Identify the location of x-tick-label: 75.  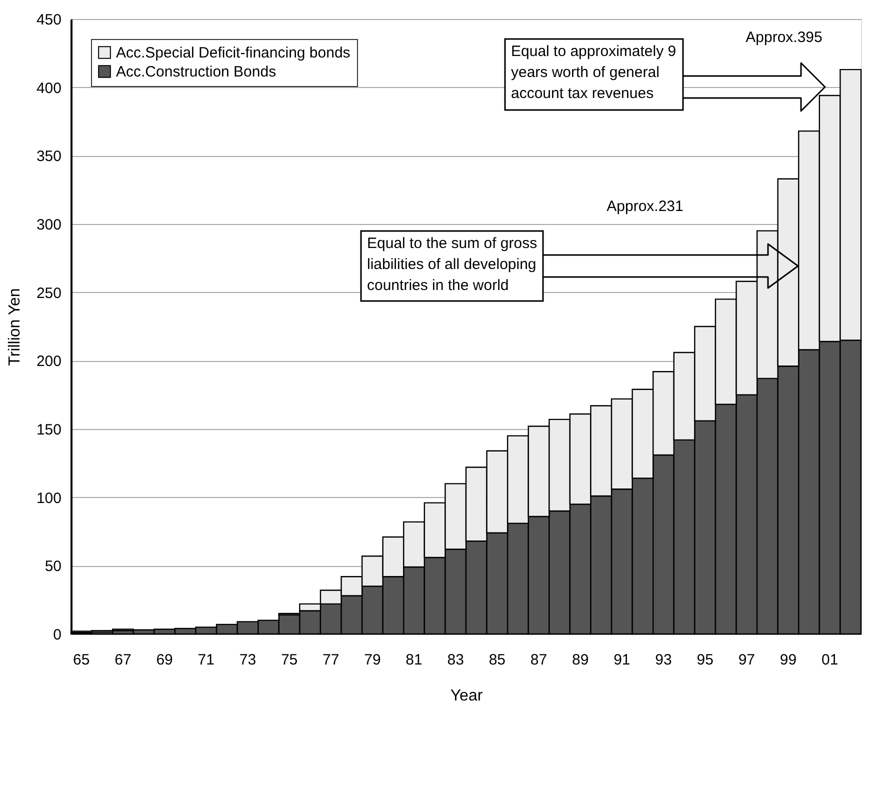
(289, 660).